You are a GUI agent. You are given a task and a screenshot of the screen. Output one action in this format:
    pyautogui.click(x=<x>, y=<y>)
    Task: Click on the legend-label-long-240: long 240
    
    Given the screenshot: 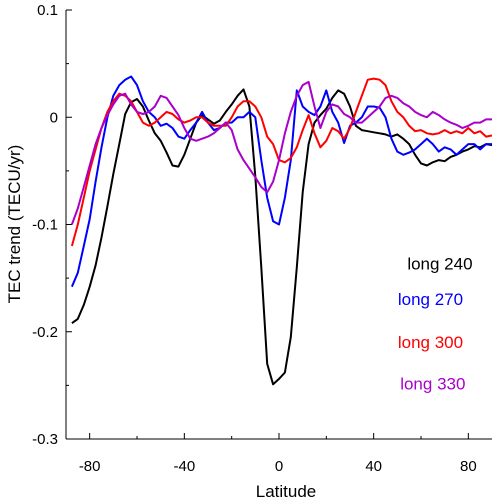 What is the action you would take?
    pyautogui.click(x=439, y=264)
    